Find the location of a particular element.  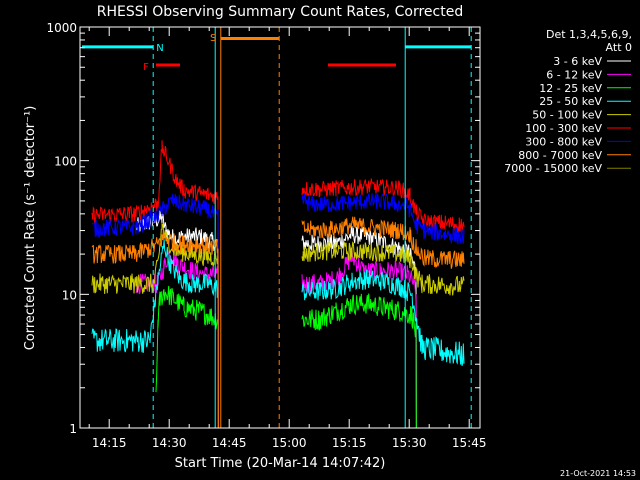

footer-date: 21-Oct-2021 14:53 is located at coordinates (598, 473).